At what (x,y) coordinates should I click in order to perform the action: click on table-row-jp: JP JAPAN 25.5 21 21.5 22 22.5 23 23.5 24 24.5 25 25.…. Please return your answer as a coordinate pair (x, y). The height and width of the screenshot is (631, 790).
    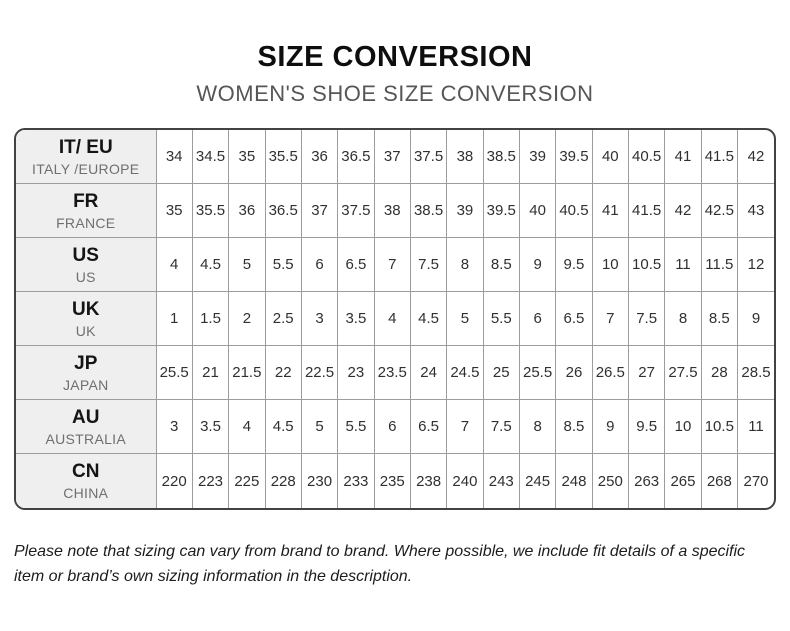
    Looking at the image, I should click on (395, 373).